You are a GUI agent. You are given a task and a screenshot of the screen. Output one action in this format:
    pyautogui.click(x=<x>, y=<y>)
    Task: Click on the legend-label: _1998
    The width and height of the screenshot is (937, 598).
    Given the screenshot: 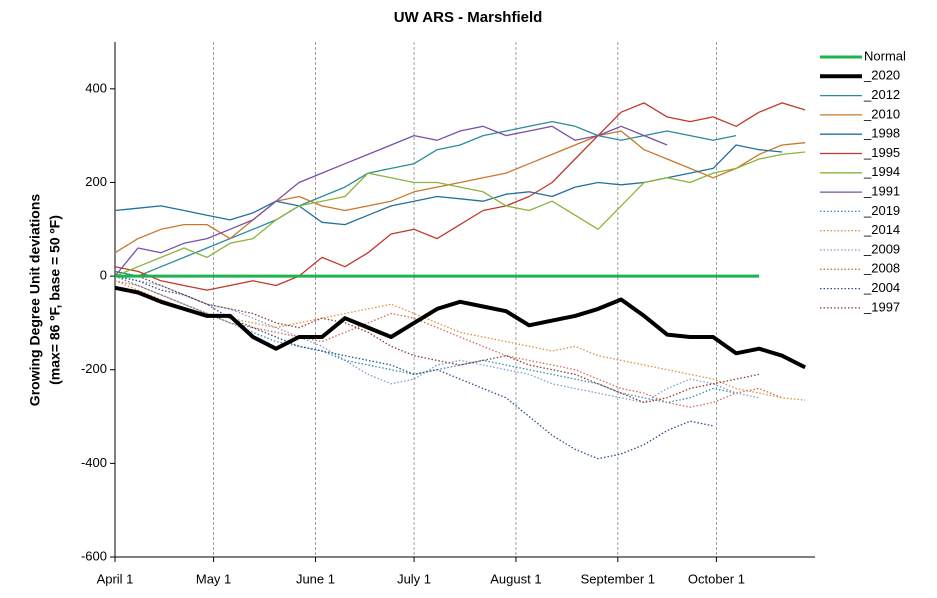 What is the action you would take?
    pyautogui.click(x=881, y=133)
    